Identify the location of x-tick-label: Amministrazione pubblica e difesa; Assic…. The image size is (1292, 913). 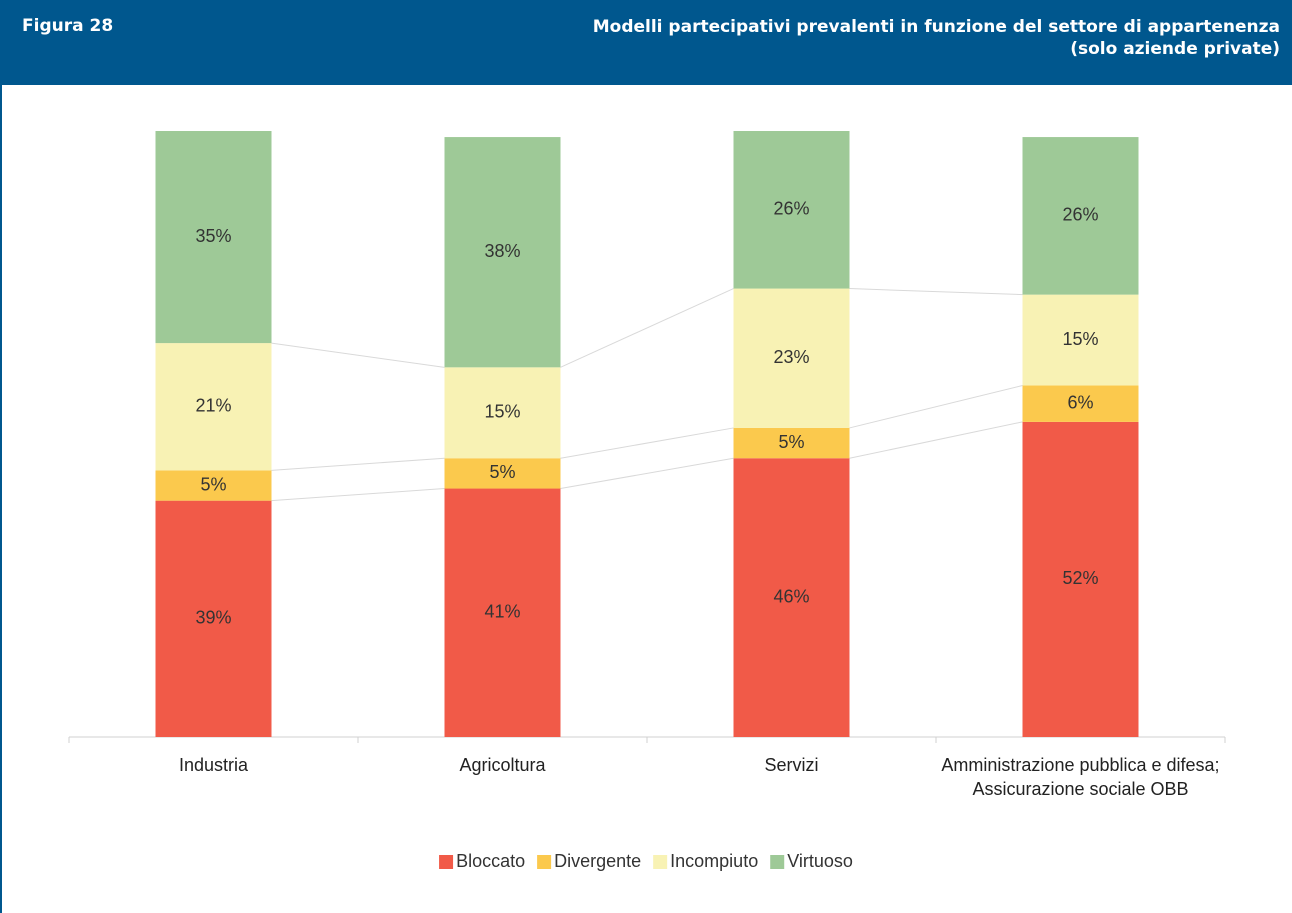
(1080, 777).